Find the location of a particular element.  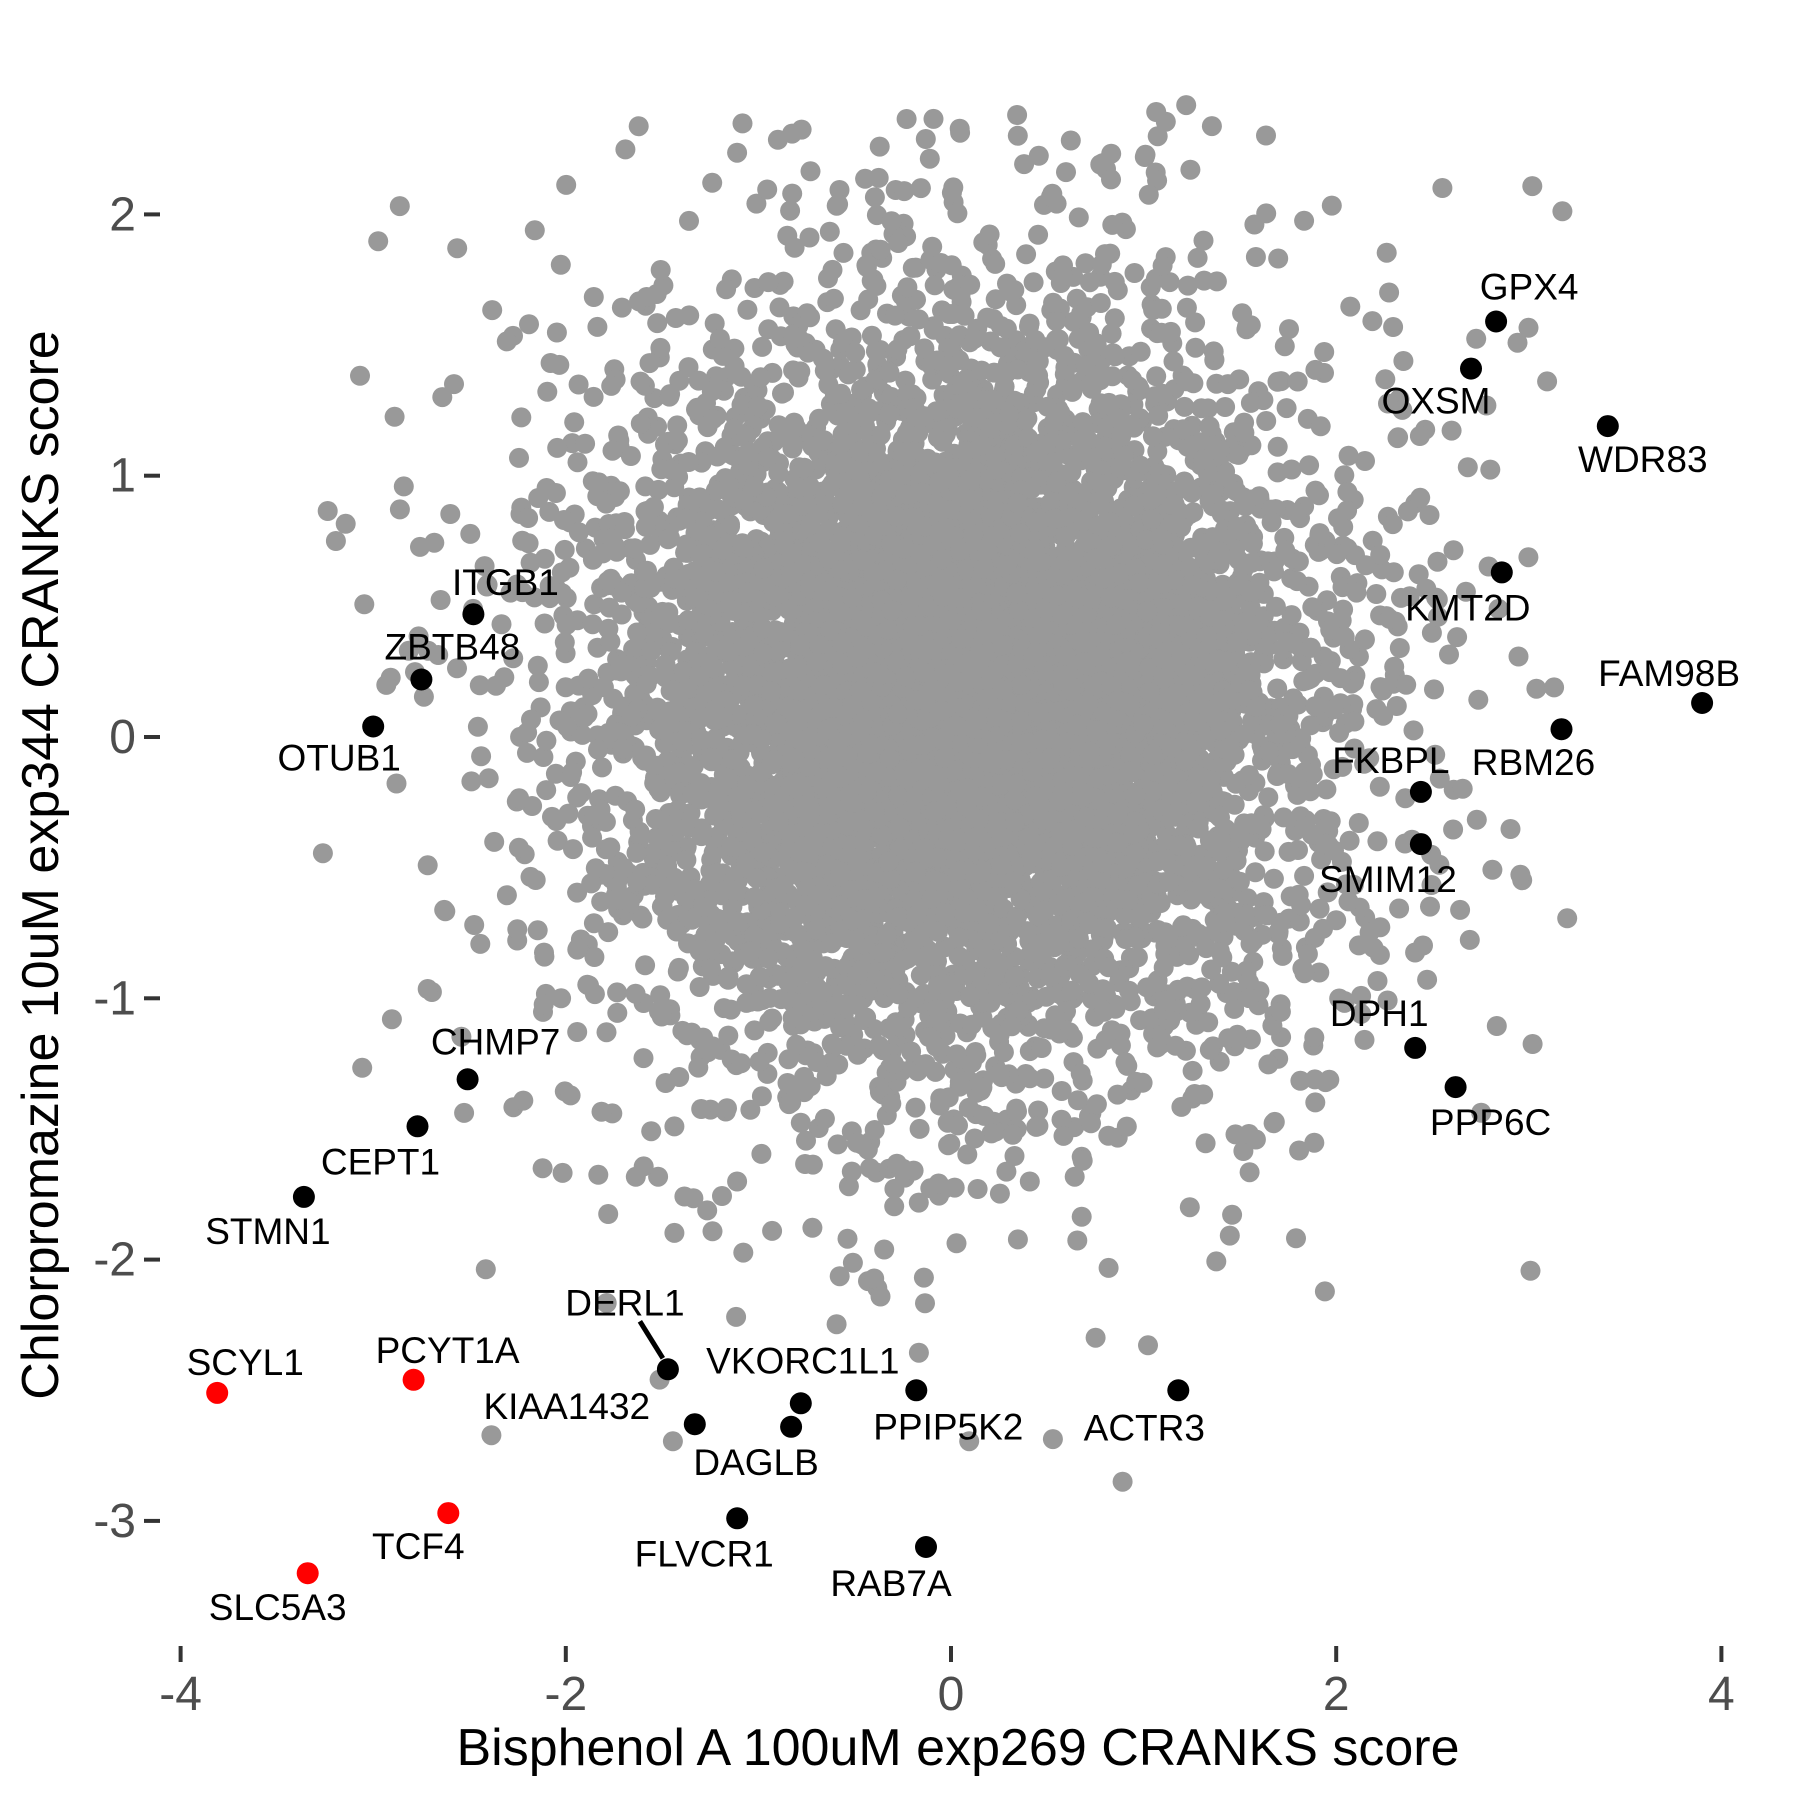

label-WDR83: WDR83 is located at coordinates (1643, 459).